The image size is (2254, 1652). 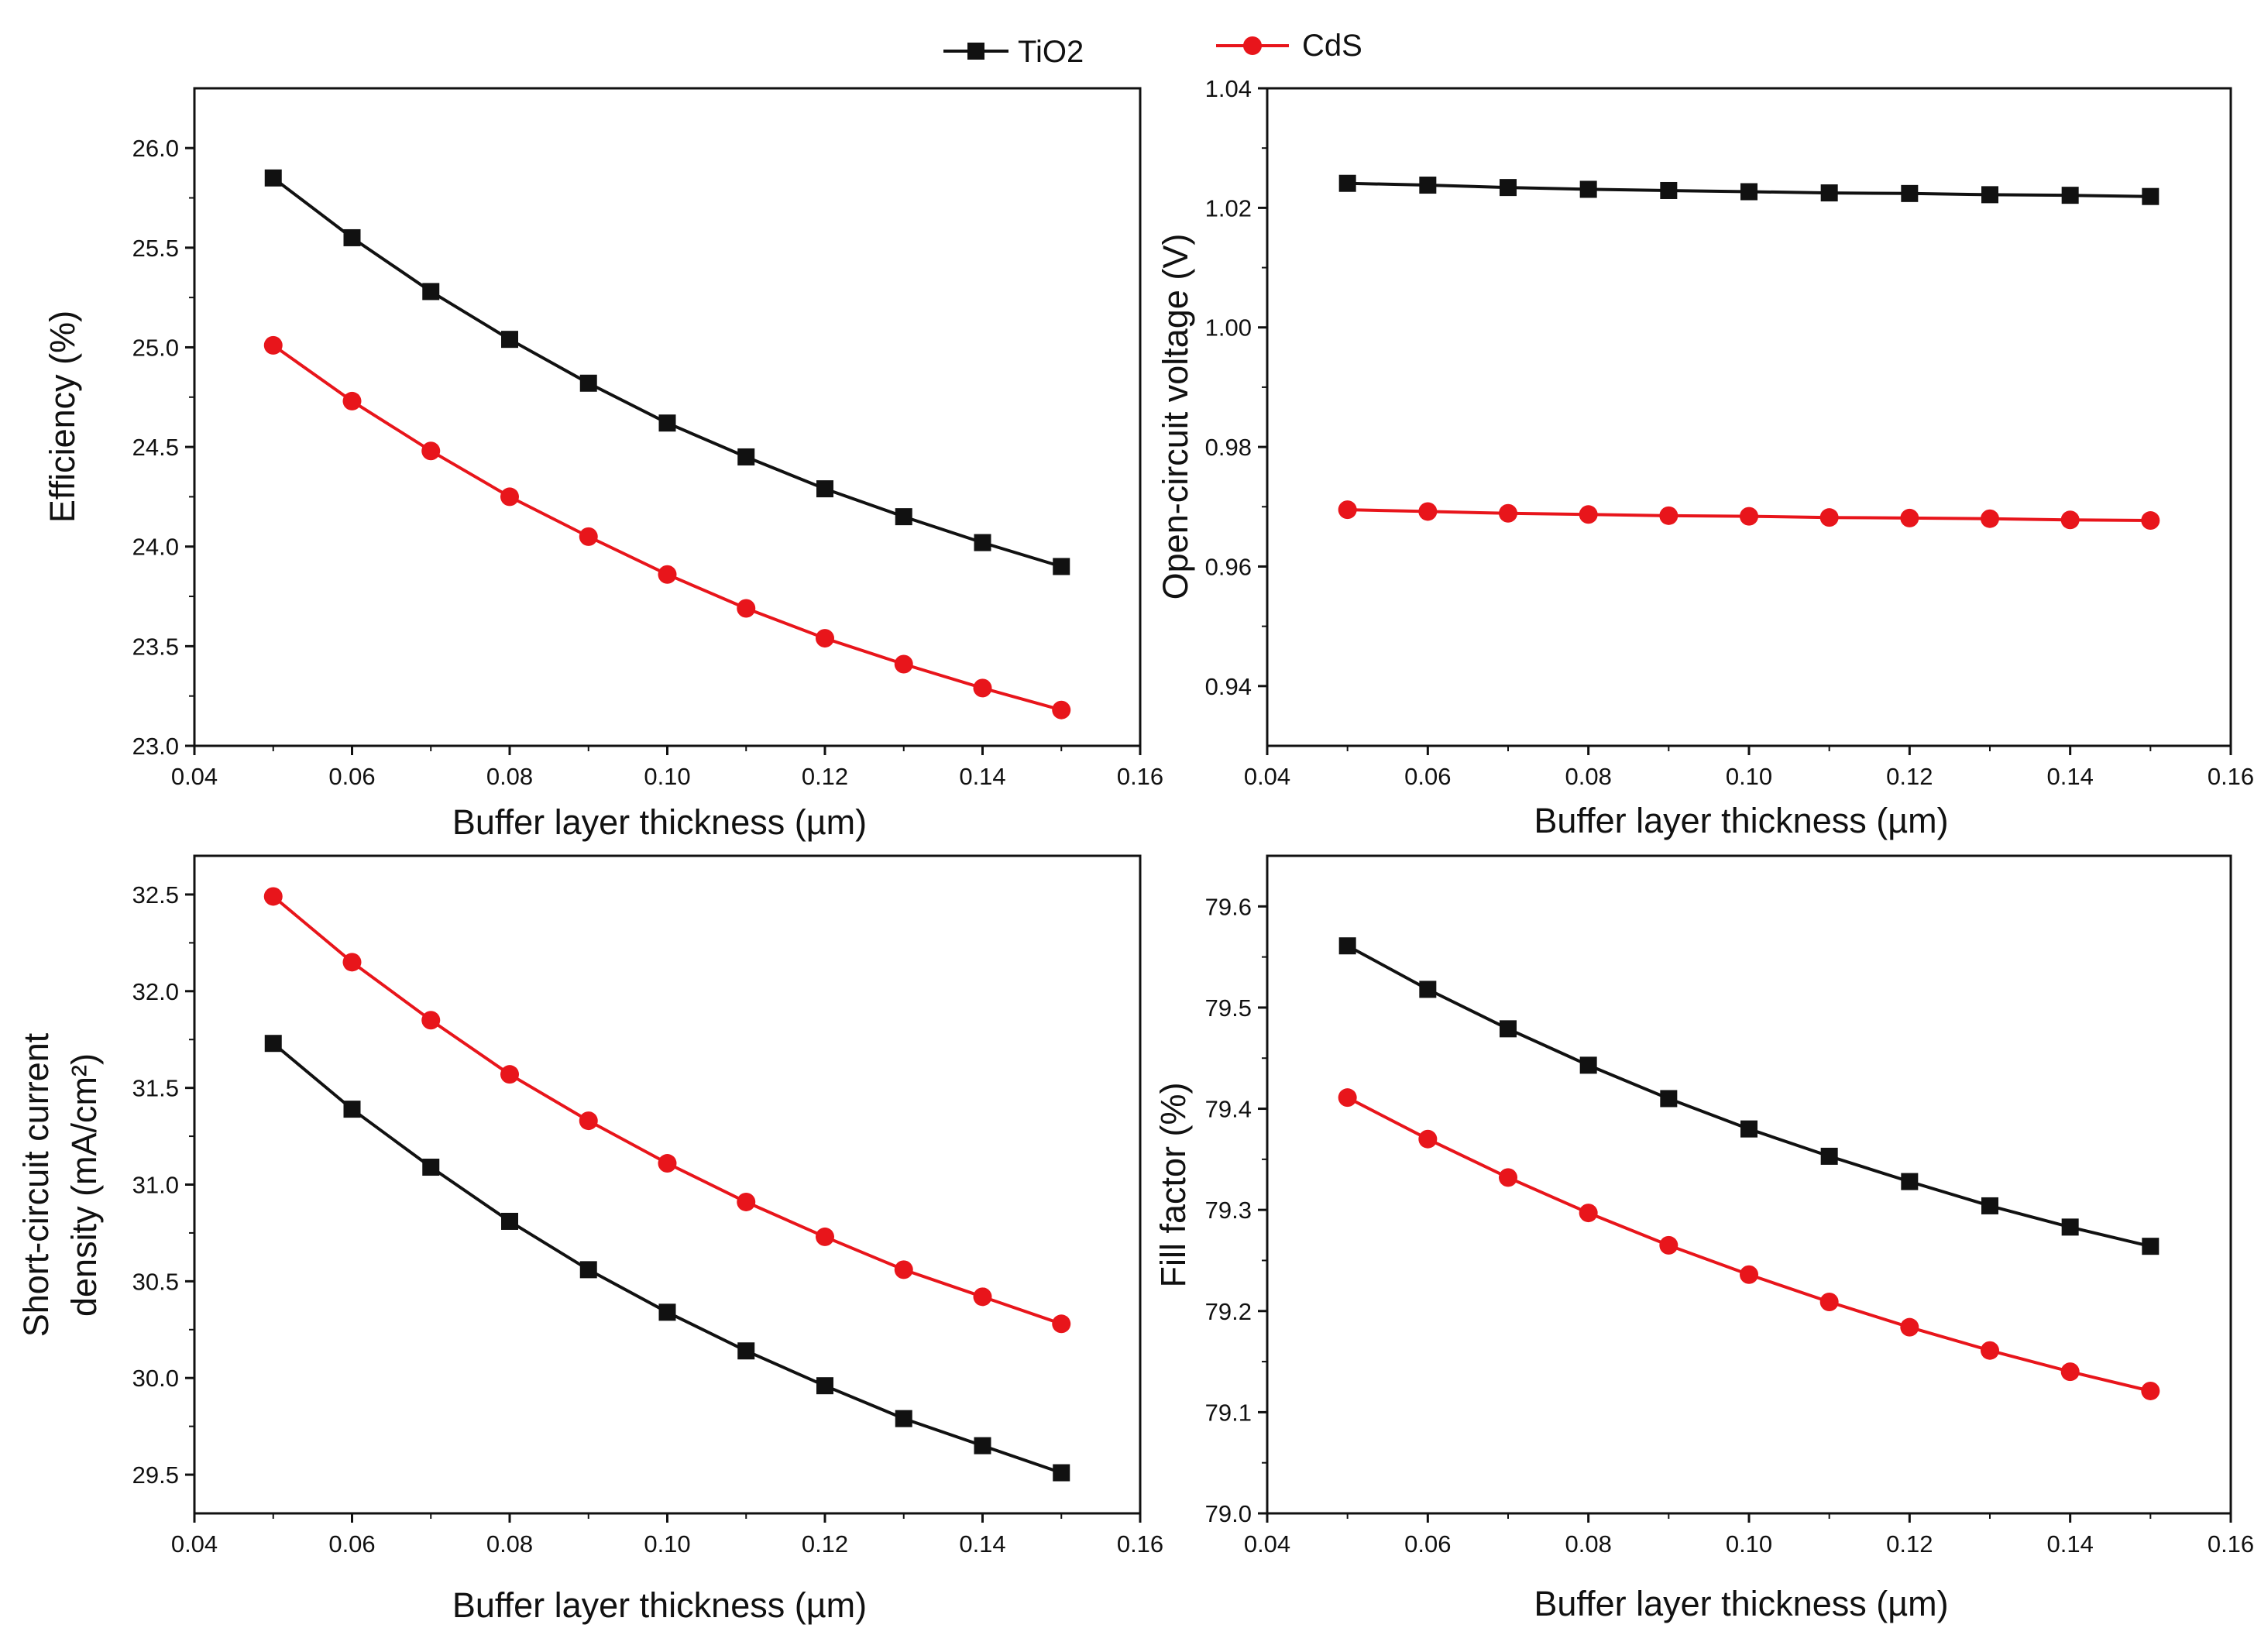 What do you see at coordinates (1252, 45) in the screenshot?
I see `legend-marker-cds` at bounding box center [1252, 45].